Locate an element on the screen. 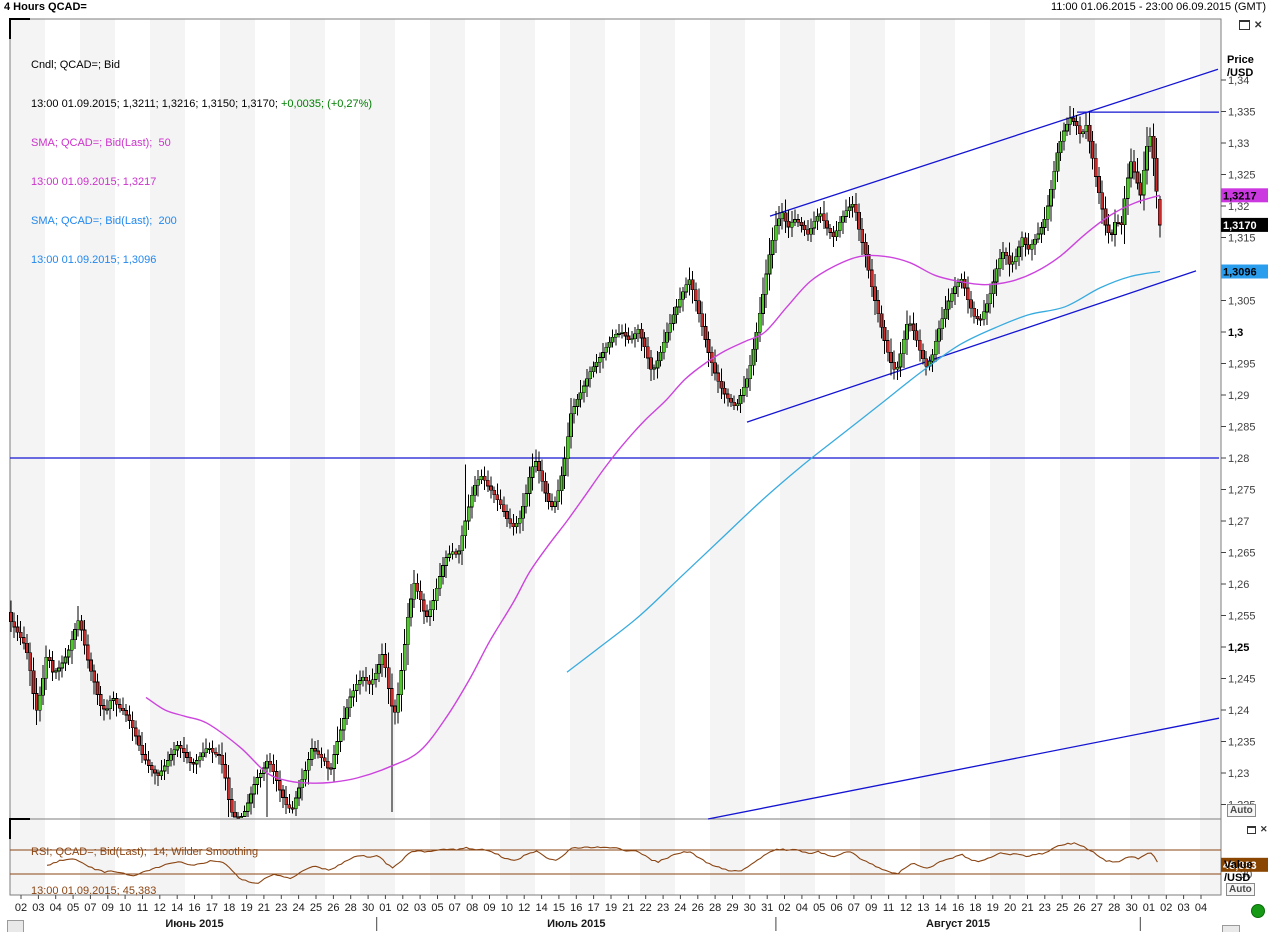  date-tick-label: 15 is located at coordinates (559, 908).